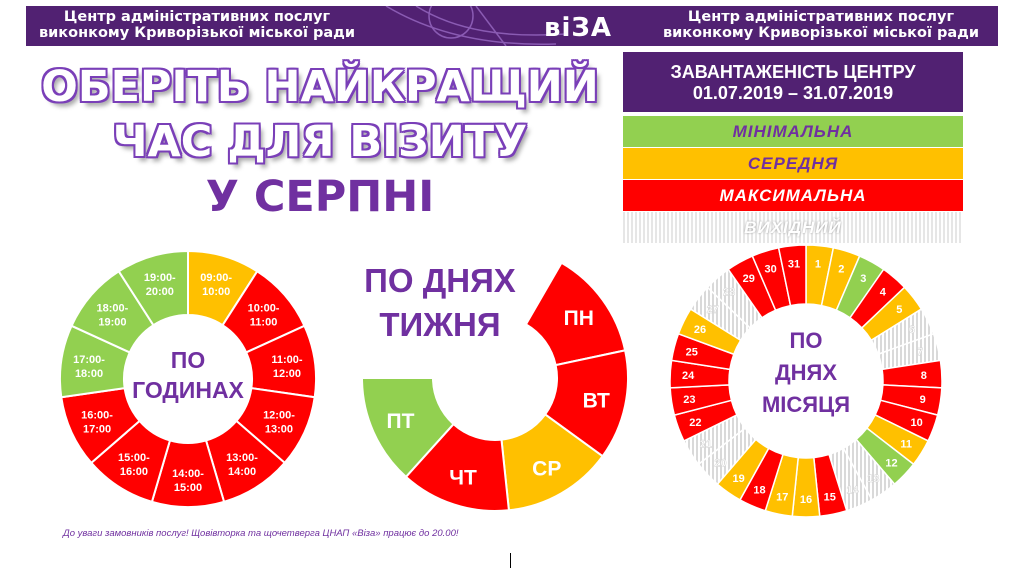 This screenshot has width=1017, height=582. I want to click on hour-label-start: 16:00-, so click(97, 416).